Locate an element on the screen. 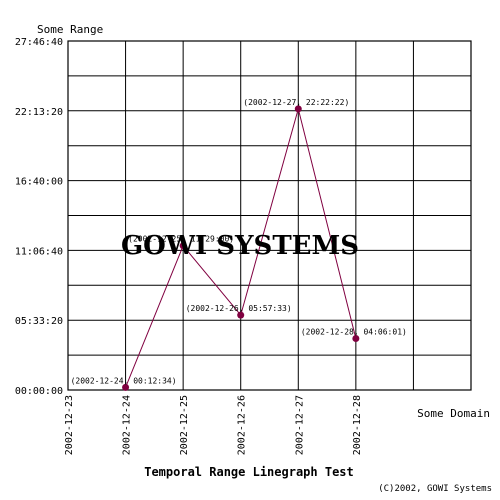 This screenshot has width=500, height=500. x-tick-label: 2002-12-24 is located at coordinates (127, 425).